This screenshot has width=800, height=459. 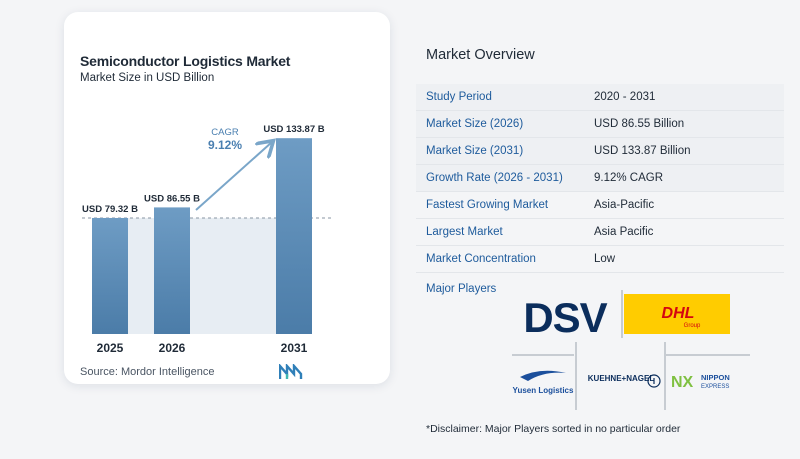 What do you see at coordinates (202, 275) in the screenshot?
I see `baseline-band` at bounding box center [202, 275].